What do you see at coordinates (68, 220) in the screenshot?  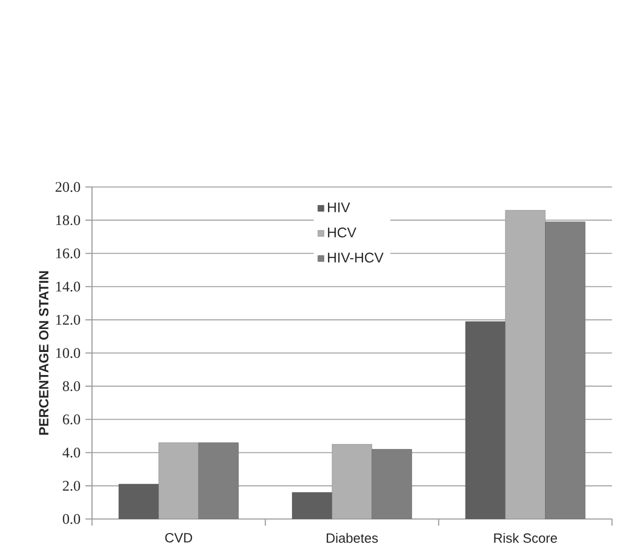 I see `y-tick-label: 18.0` at bounding box center [68, 220].